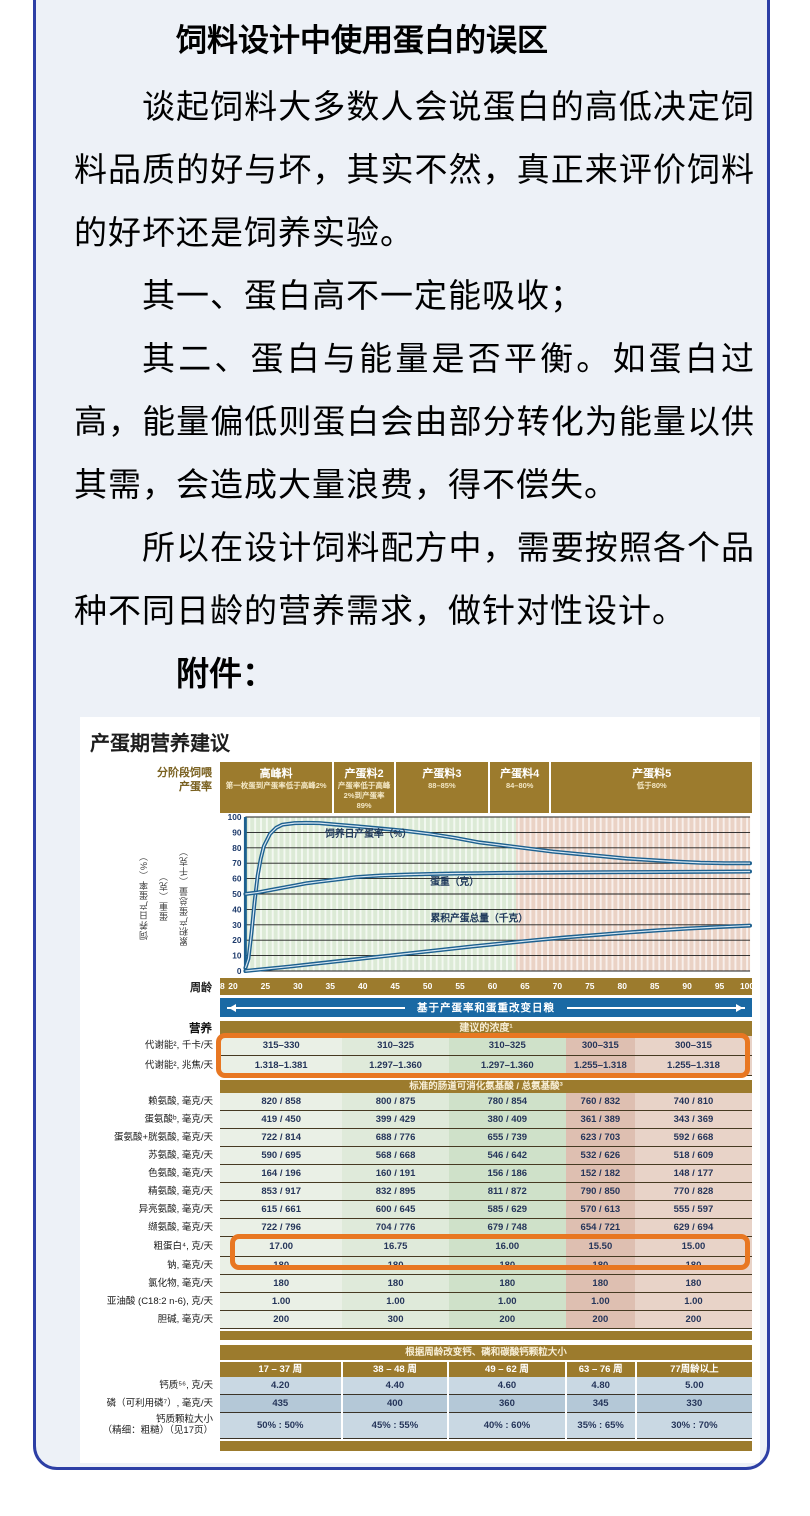 The width and height of the screenshot is (810, 1516). Describe the element at coordinates (747, 986) in the screenshot. I see `x-tick: 100` at that location.